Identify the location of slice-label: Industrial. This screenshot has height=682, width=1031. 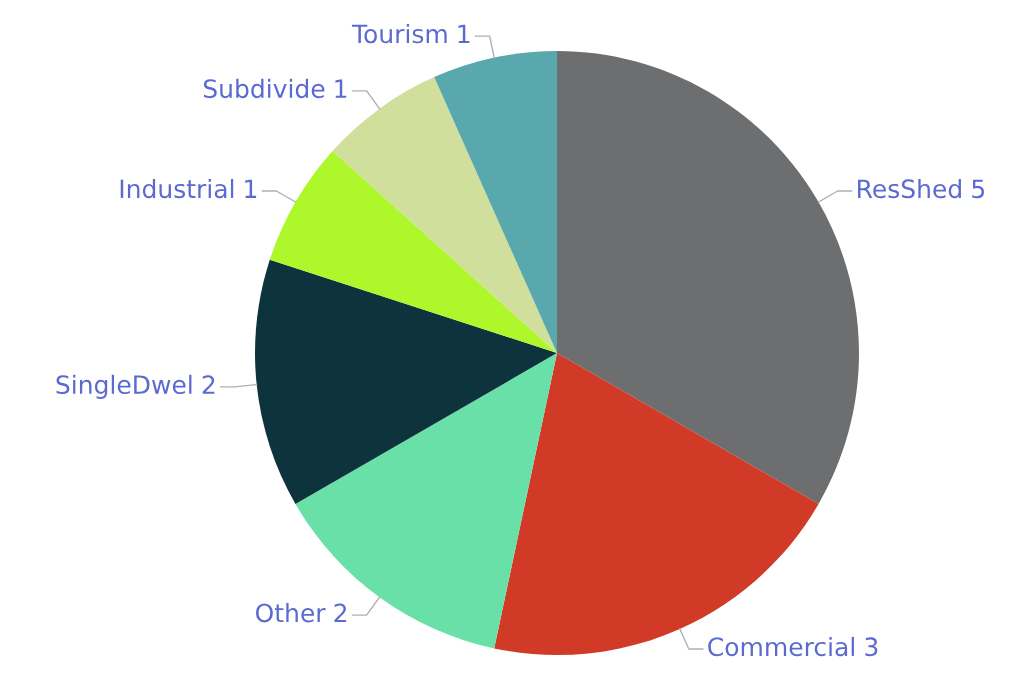
(177, 188).